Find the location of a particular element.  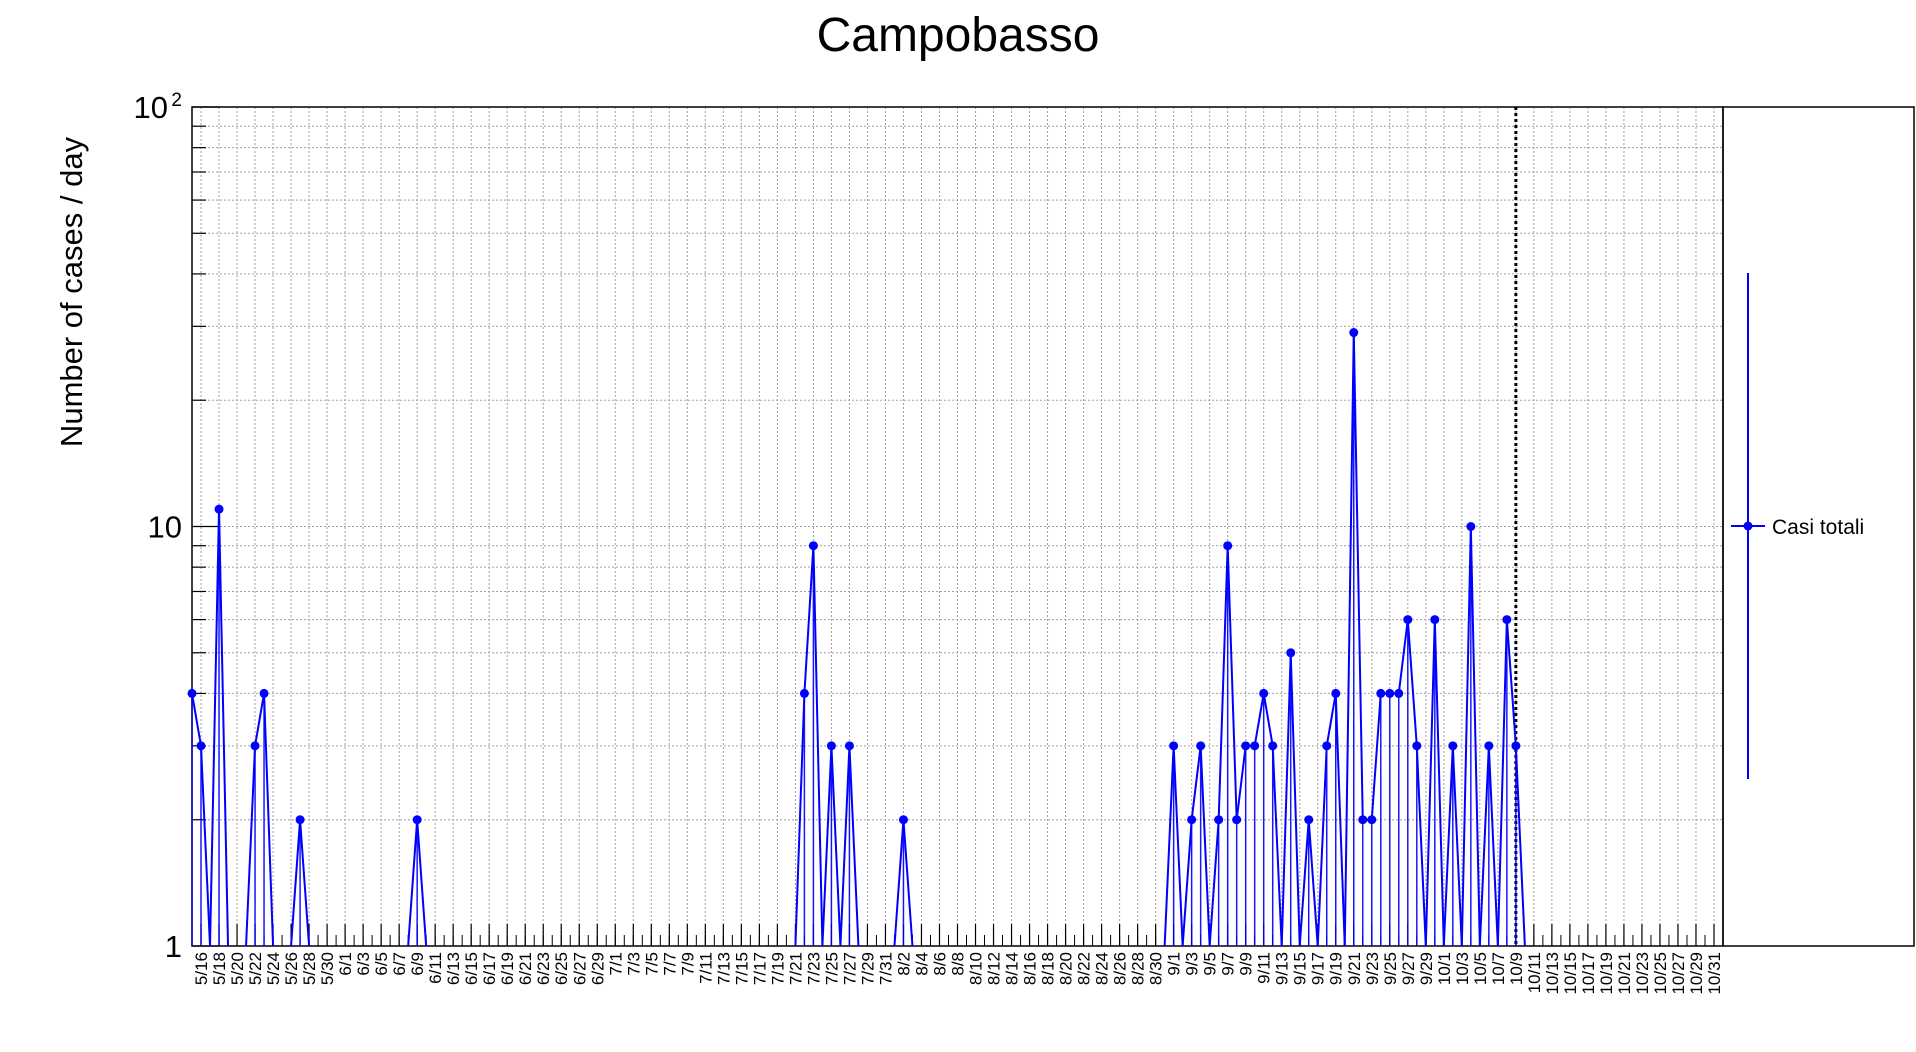

x-tick-label: 7/23 is located at coordinates (813, 968).